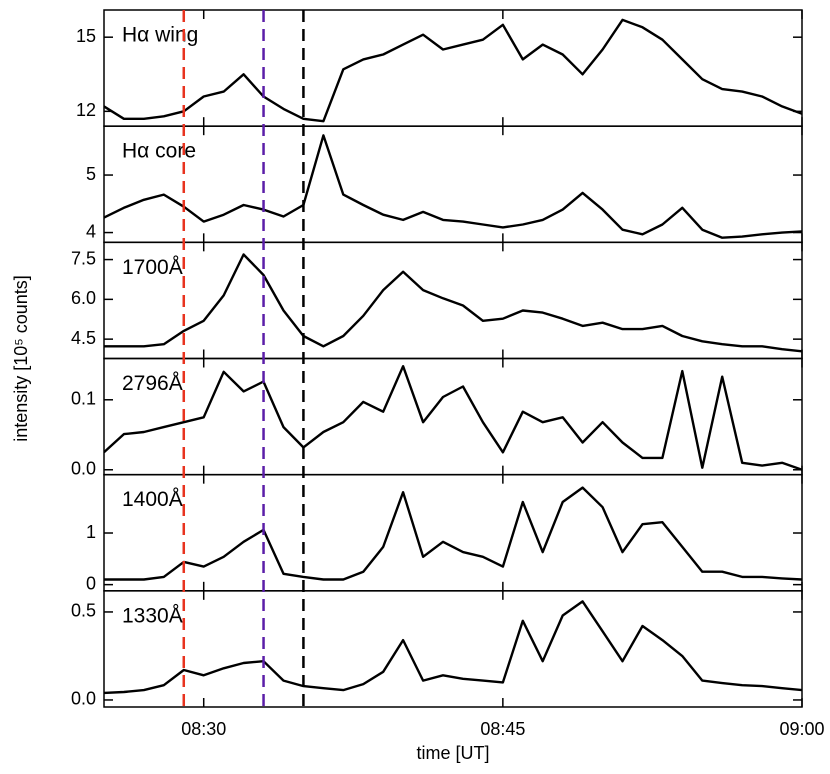 The width and height of the screenshot is (830, 774). Describe the element at coordinates (91, 174) in the screenshot. I see `y-tick-label: 5` at that location.